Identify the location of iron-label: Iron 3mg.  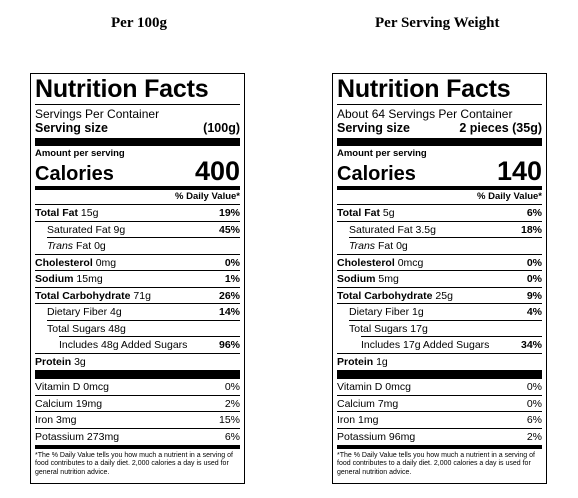
(56, 420).